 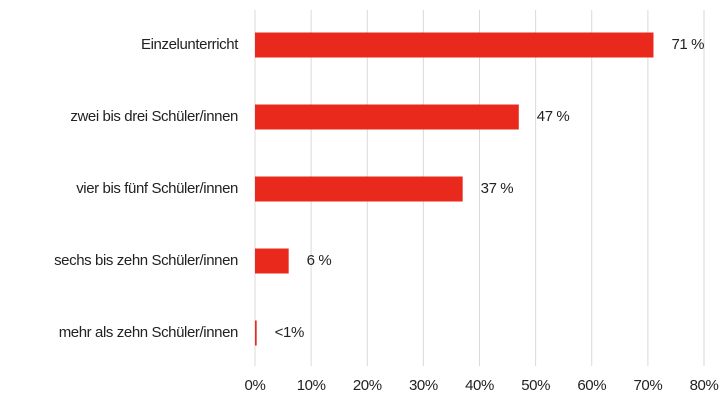 I want to click on x-tick-label: 60%, so click(x=591, y=385).